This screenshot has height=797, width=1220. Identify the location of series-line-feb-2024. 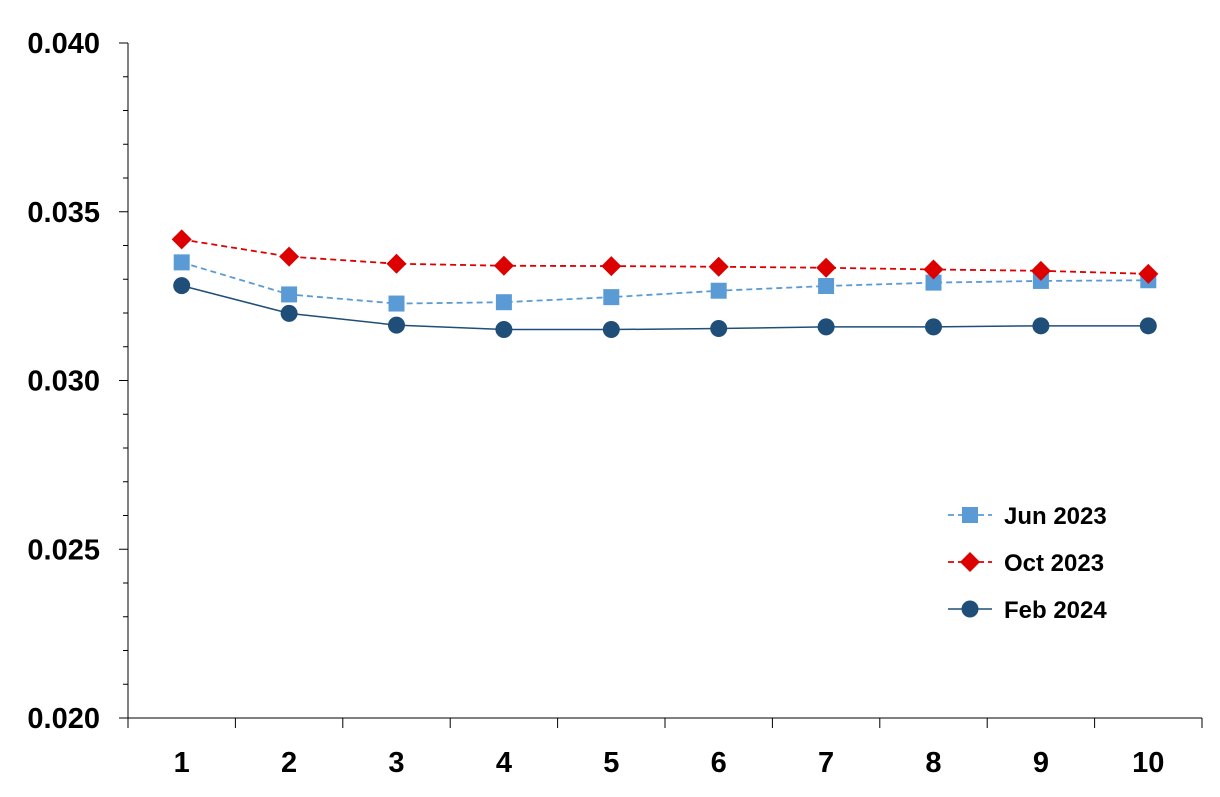
(665, 307).